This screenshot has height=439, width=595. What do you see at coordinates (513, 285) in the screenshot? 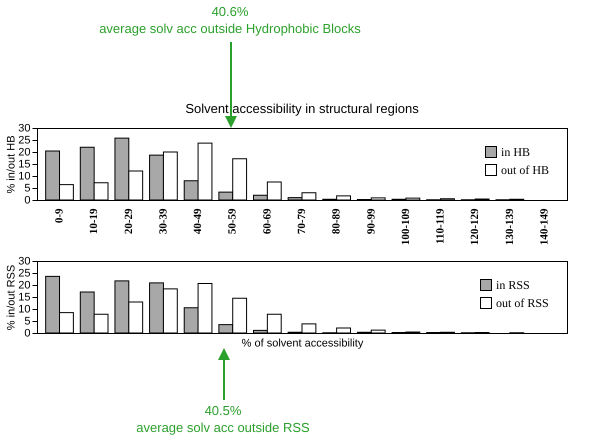
I see `legend-label: in RSS` at bounding box center [513, 285].